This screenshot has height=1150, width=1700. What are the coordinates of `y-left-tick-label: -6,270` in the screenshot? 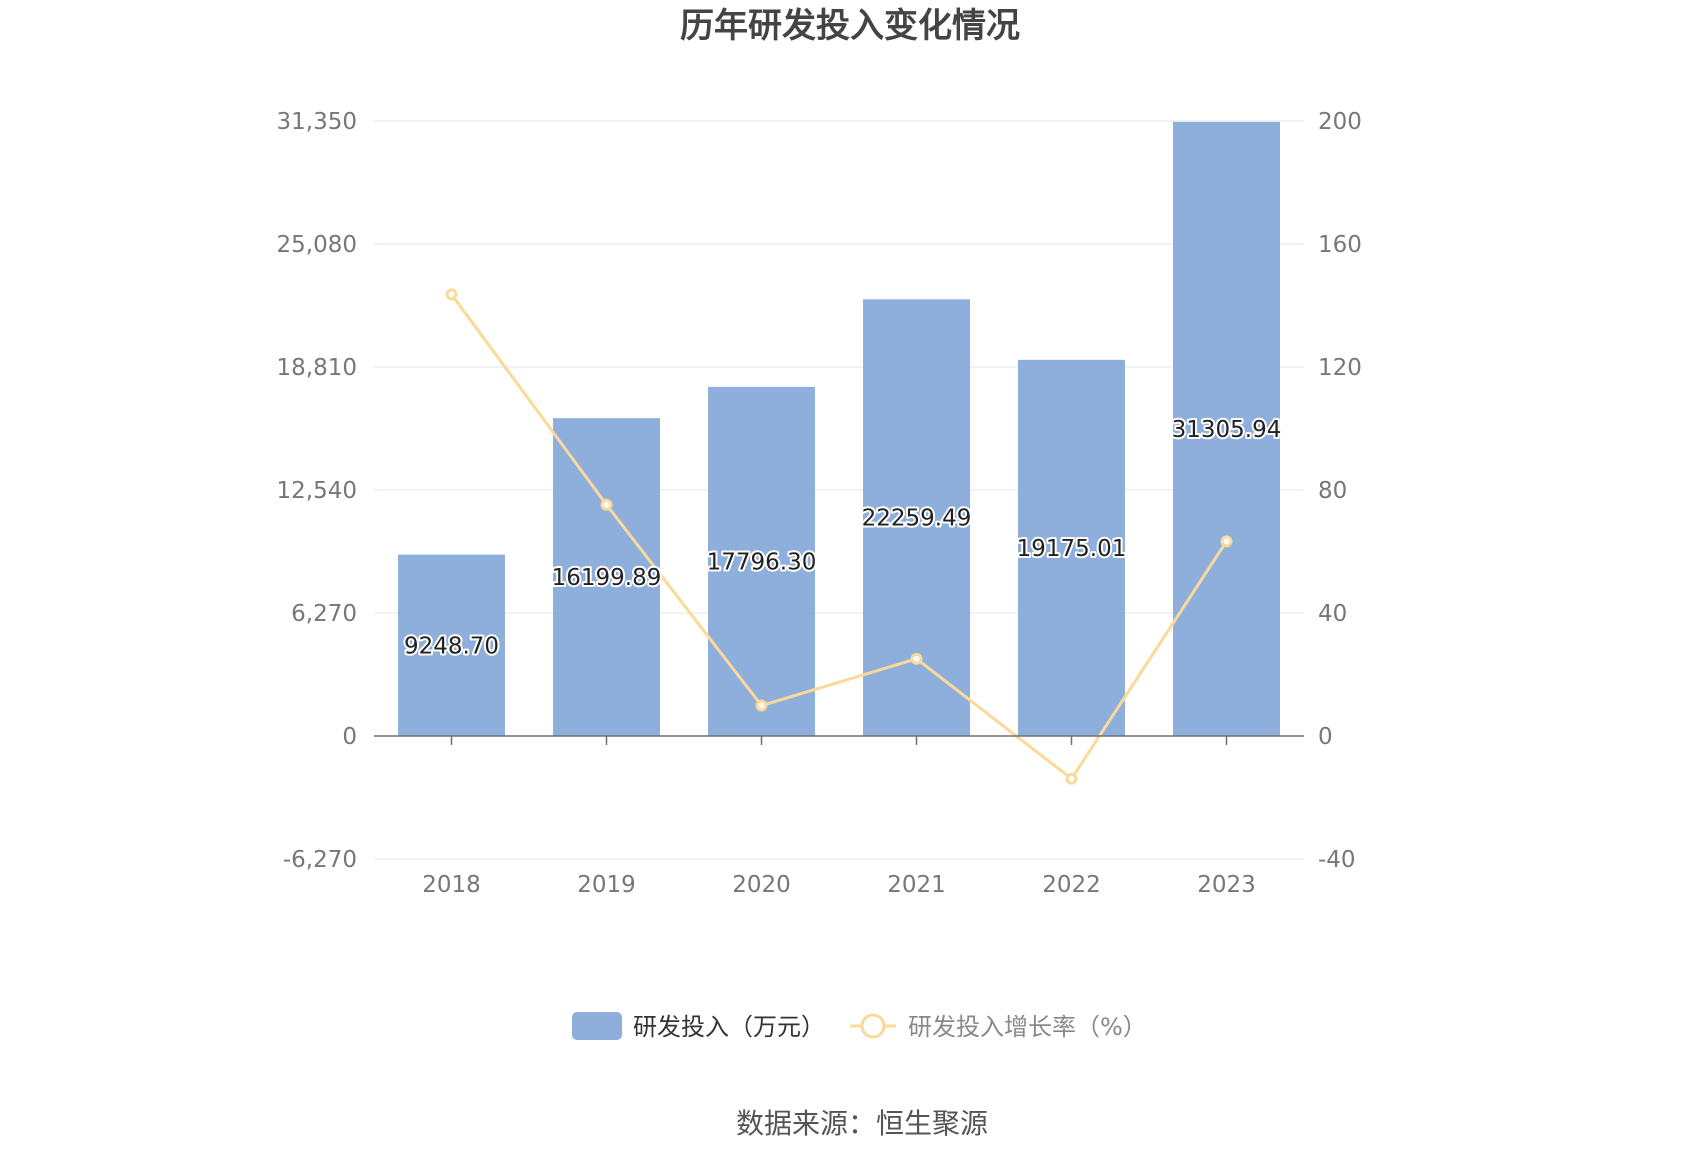 It's located at (320, 860).